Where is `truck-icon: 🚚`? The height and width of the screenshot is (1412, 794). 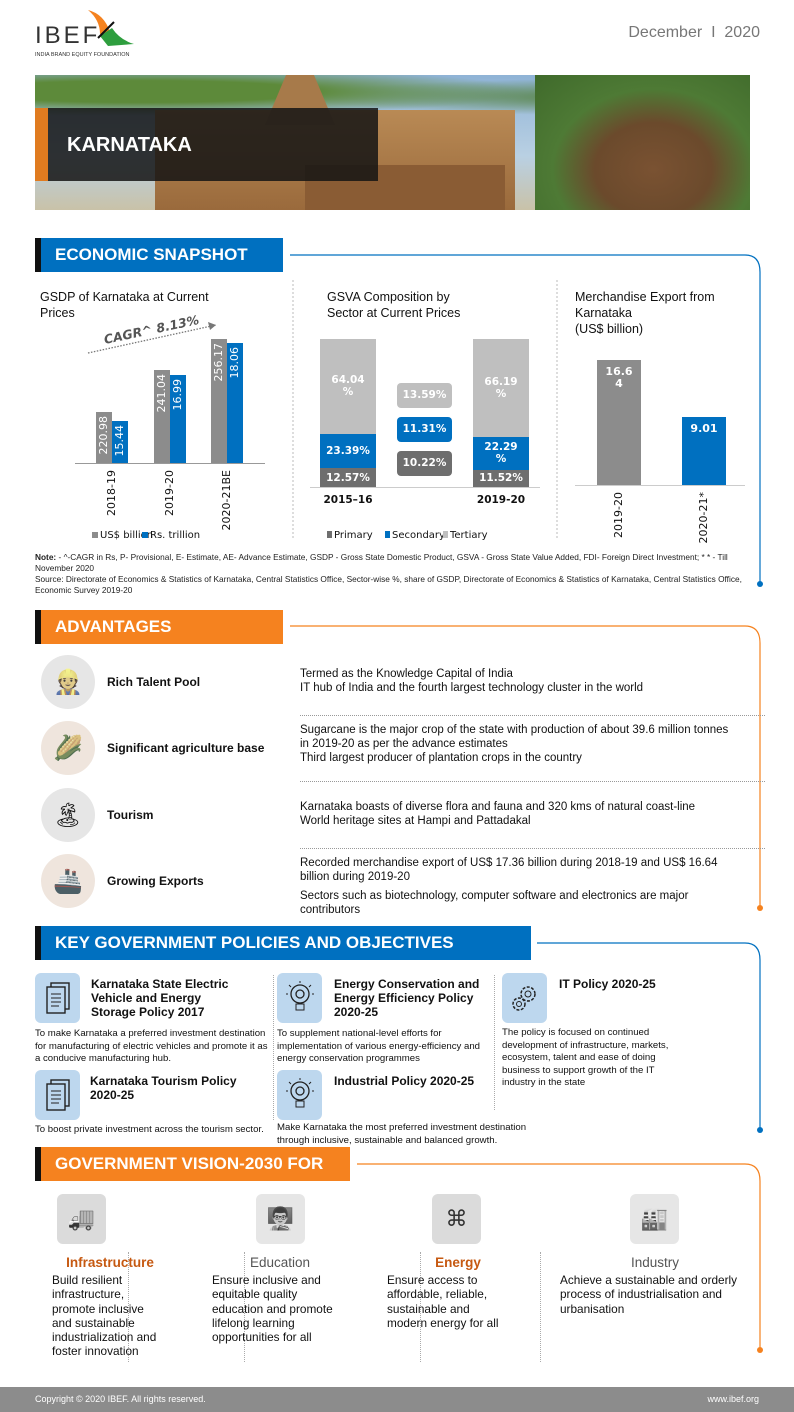
truck-icon: 🚚 is located at coordinates (81, 1219).